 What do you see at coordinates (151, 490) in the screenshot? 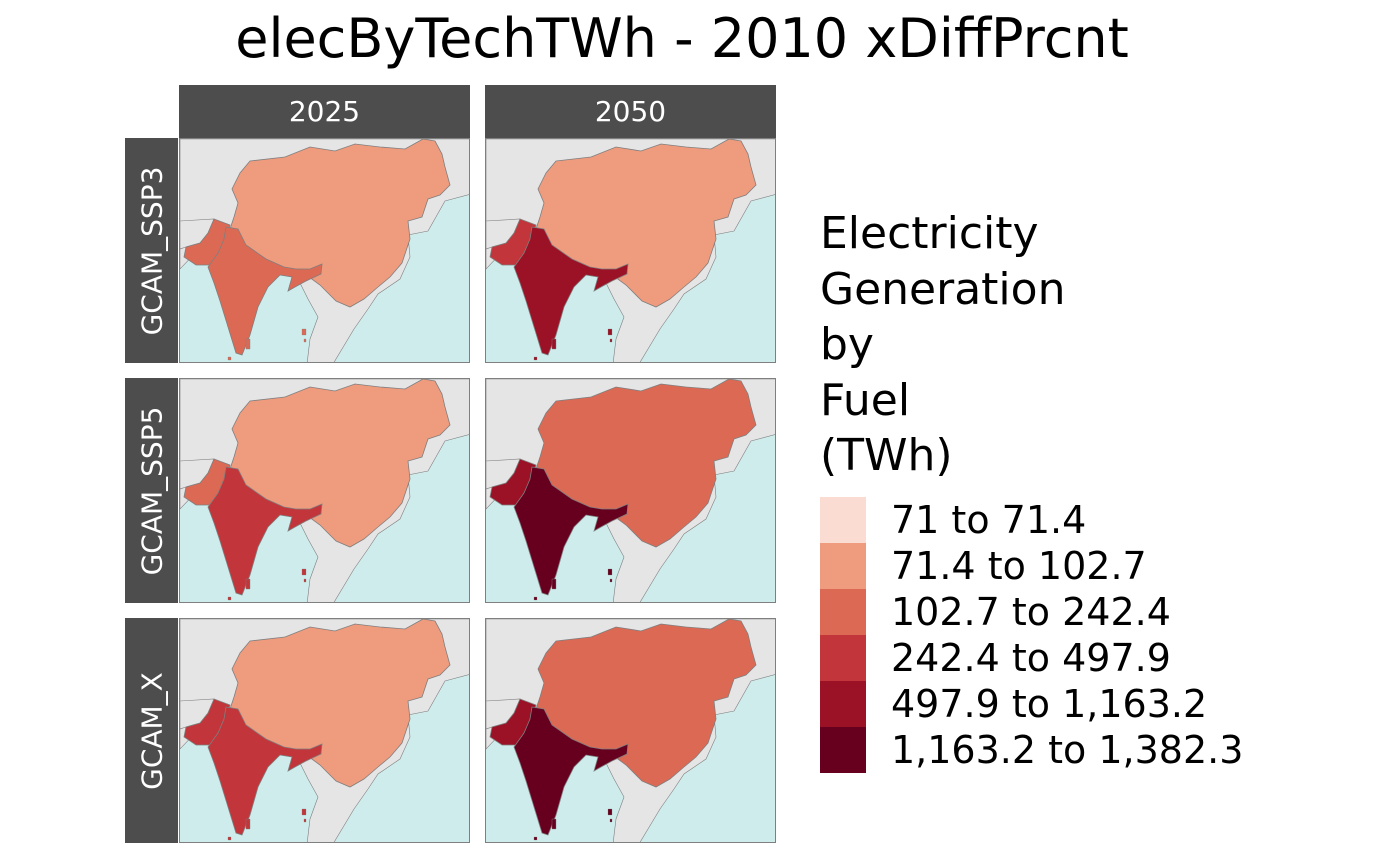
I see `row-header-gcam-ssp5: GCAM_SSP5` at bounding box center [151, 490].